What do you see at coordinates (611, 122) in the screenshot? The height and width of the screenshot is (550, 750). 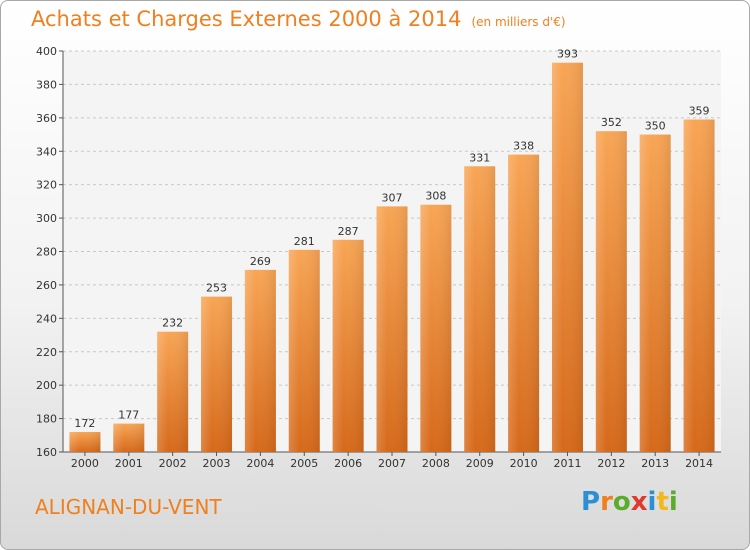 I see `data-label: 352` at bounding box center [611, 122].